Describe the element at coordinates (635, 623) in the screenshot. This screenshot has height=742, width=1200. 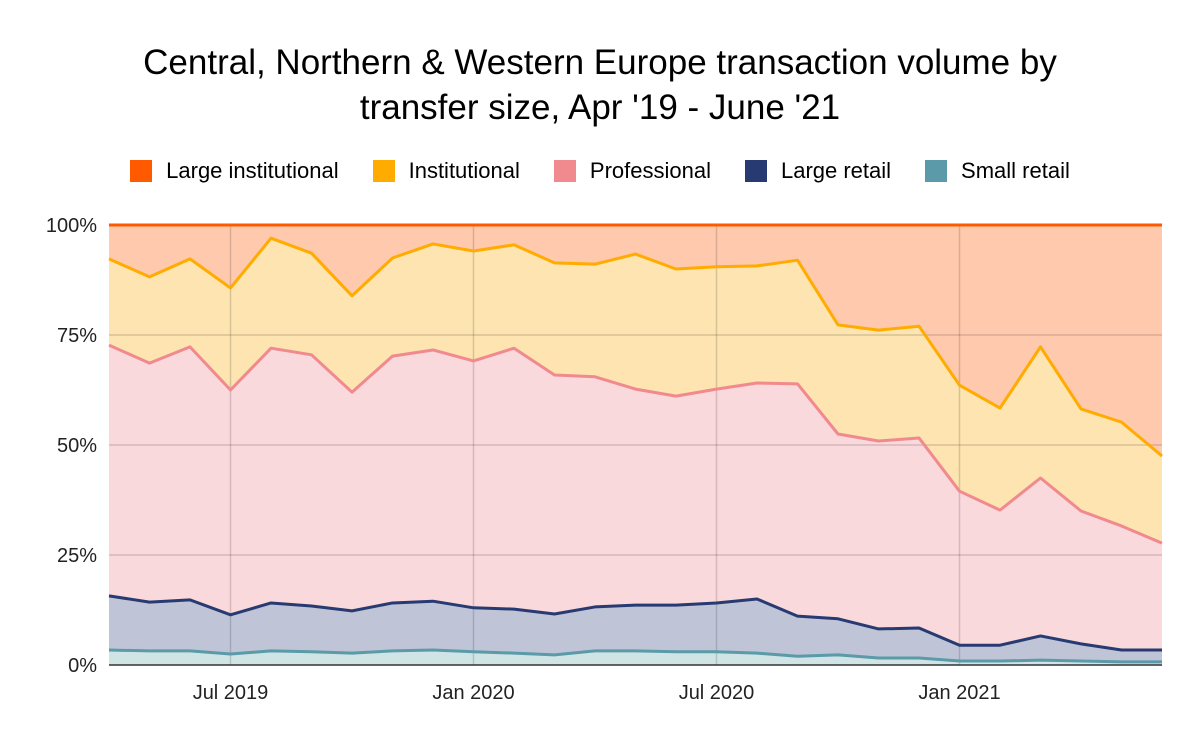
I see `line-large-retail` at that location.